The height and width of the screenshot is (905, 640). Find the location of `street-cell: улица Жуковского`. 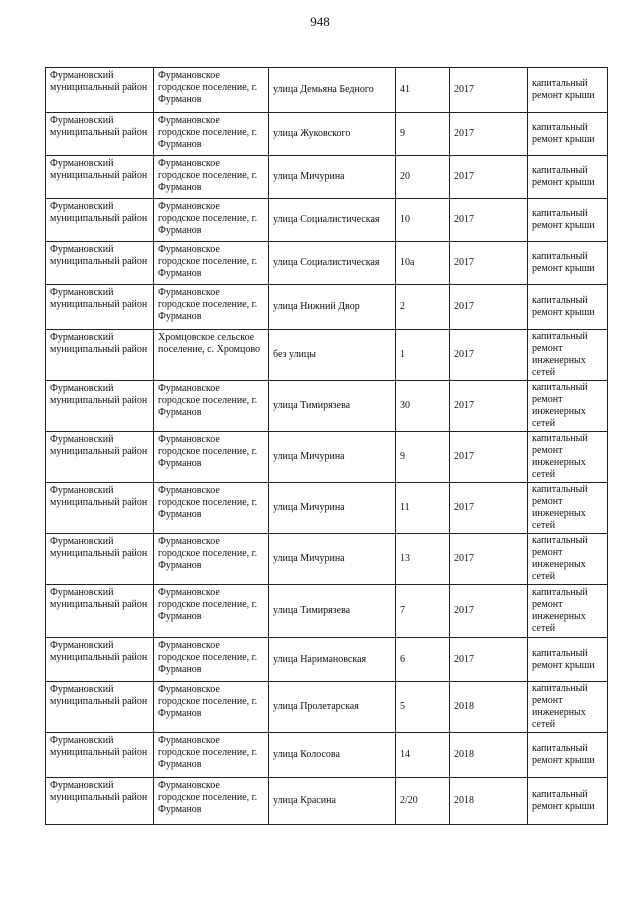

street-cell: улица Жуковского is located at coordinates (332, 134).